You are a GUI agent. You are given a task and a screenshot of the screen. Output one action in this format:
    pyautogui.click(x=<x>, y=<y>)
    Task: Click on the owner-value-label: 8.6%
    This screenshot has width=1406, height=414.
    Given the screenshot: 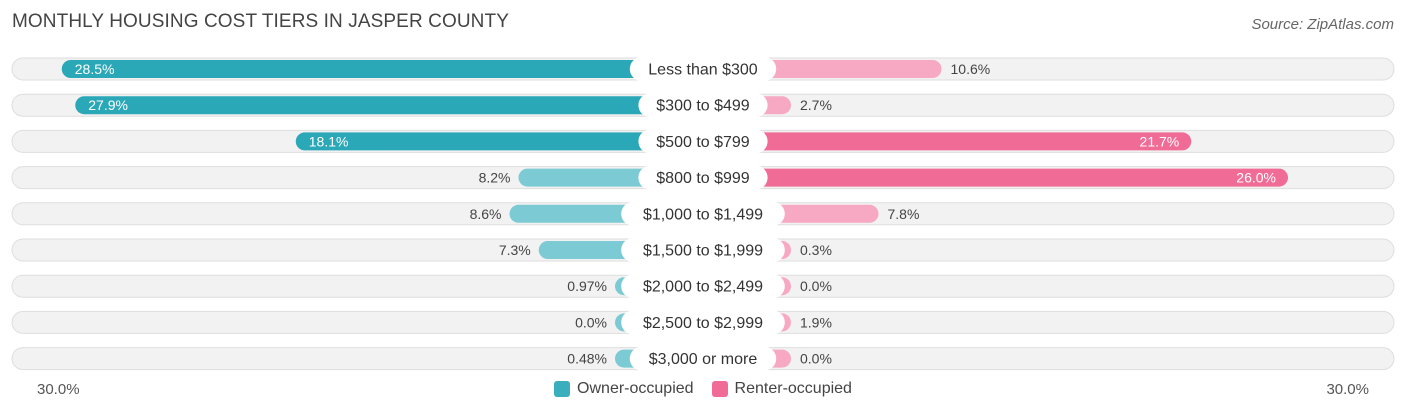 What is the action you would take?
    pyautogui.click(x=486, y=214)
    